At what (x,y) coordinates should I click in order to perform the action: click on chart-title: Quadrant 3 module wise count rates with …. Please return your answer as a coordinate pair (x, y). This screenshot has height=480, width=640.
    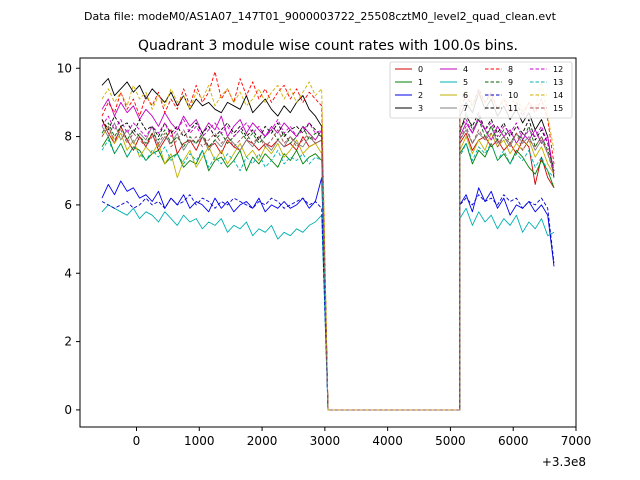
    Looking at the image, I should click on (328, 46).